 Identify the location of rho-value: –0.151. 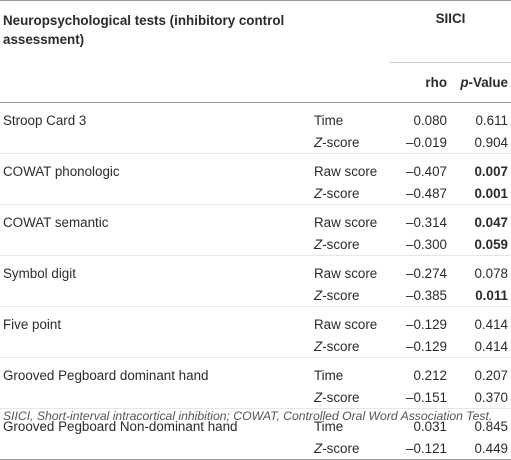
(426, 397).